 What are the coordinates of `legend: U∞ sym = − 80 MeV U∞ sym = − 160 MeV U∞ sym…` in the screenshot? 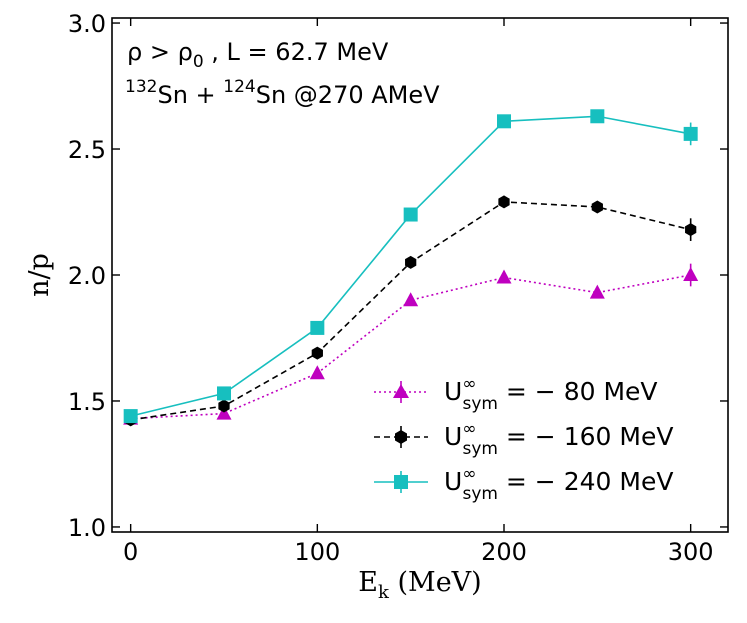 It's located at (523, 439).